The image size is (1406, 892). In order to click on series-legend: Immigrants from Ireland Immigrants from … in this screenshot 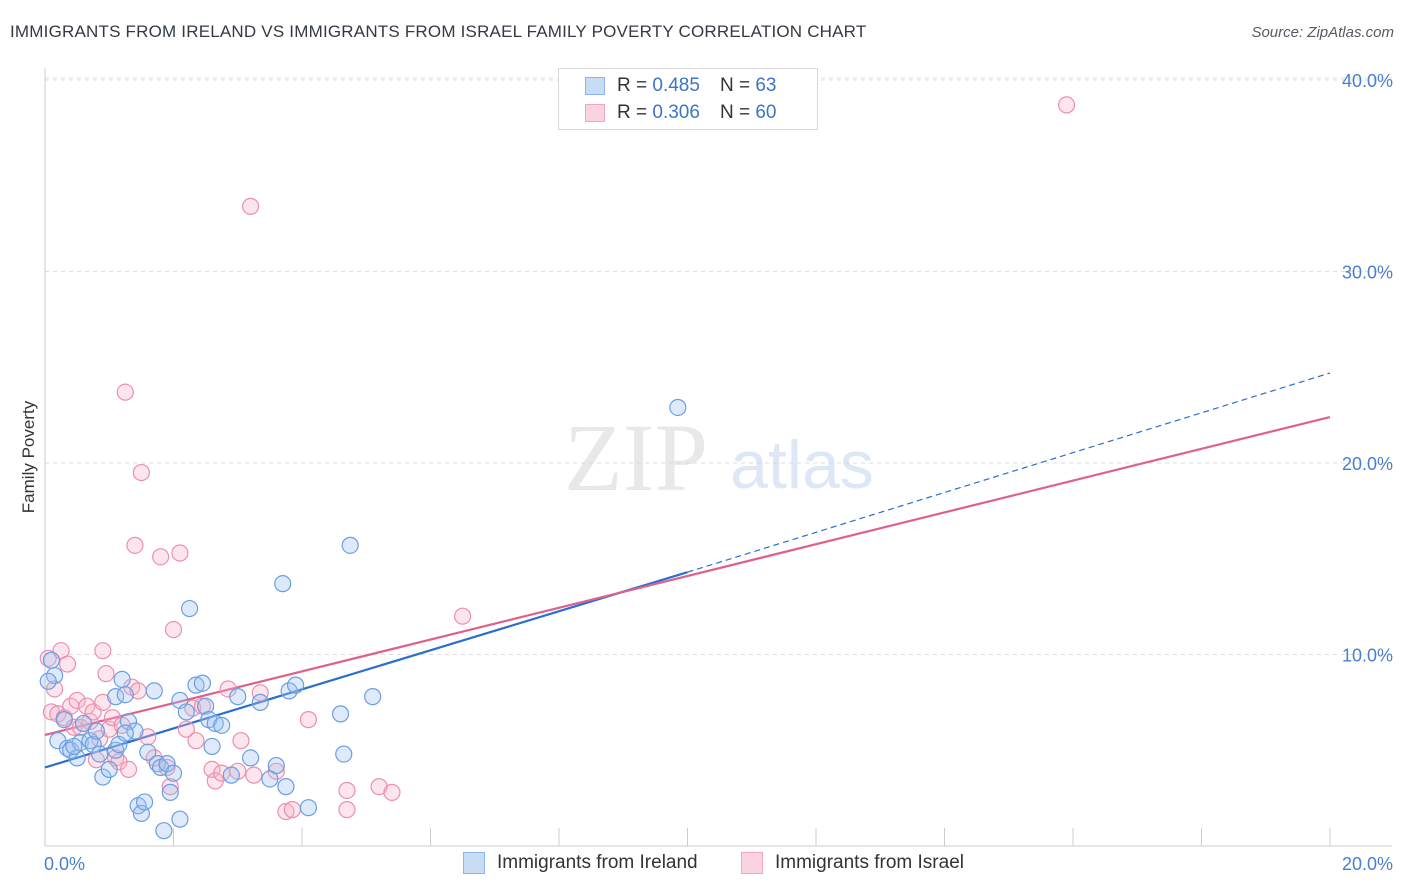, I will do `click(703, 864)`.